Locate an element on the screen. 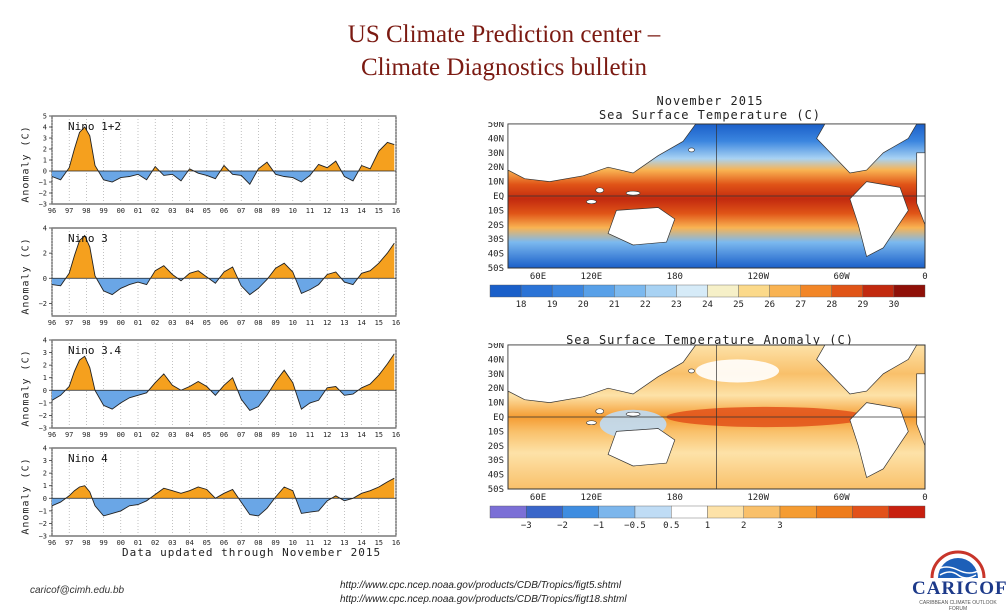  sst-map-title-line2: Sea Surface Temperature (C) is located at coordinates (710, 115).